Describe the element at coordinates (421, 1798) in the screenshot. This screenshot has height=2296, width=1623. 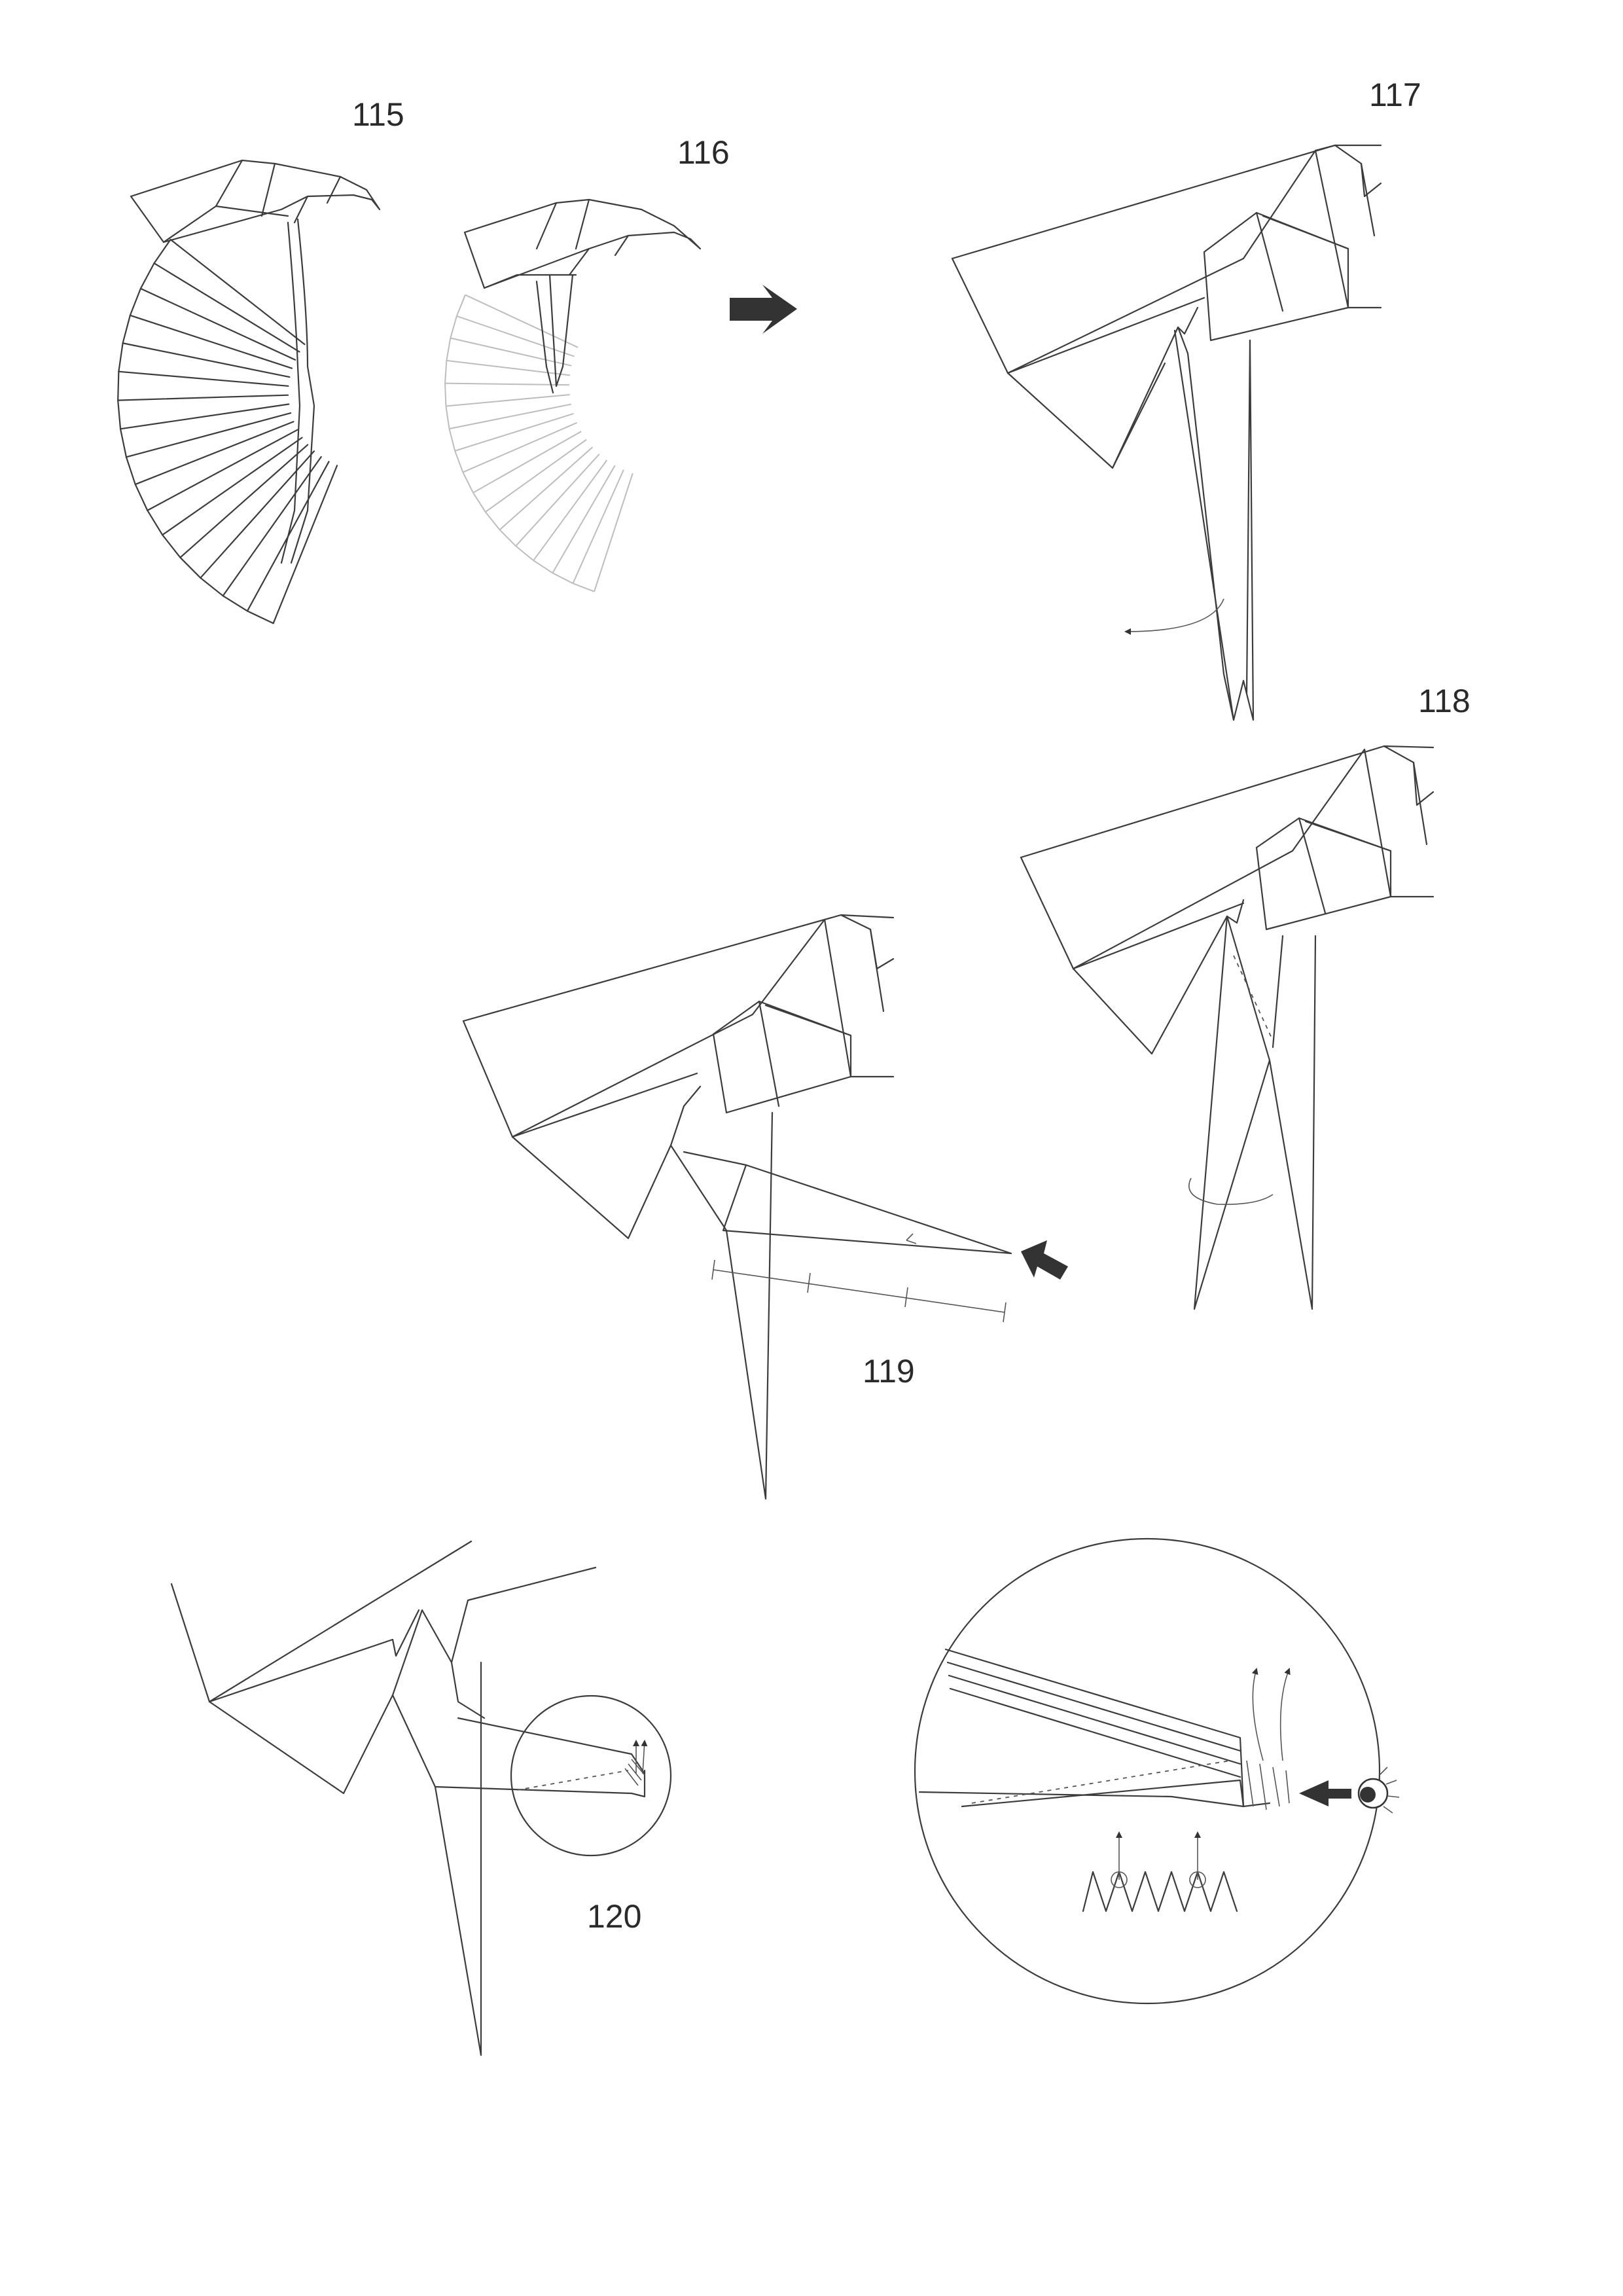
I see `step-120-figure: 120` at that location.